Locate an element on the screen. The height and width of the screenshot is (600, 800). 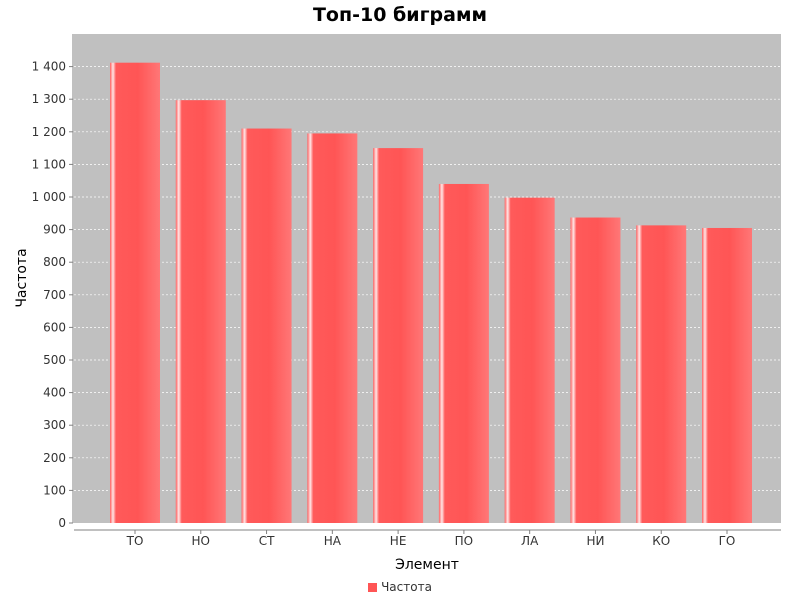
y-tick-label: 1 100 is located at coordinates (49, 164).